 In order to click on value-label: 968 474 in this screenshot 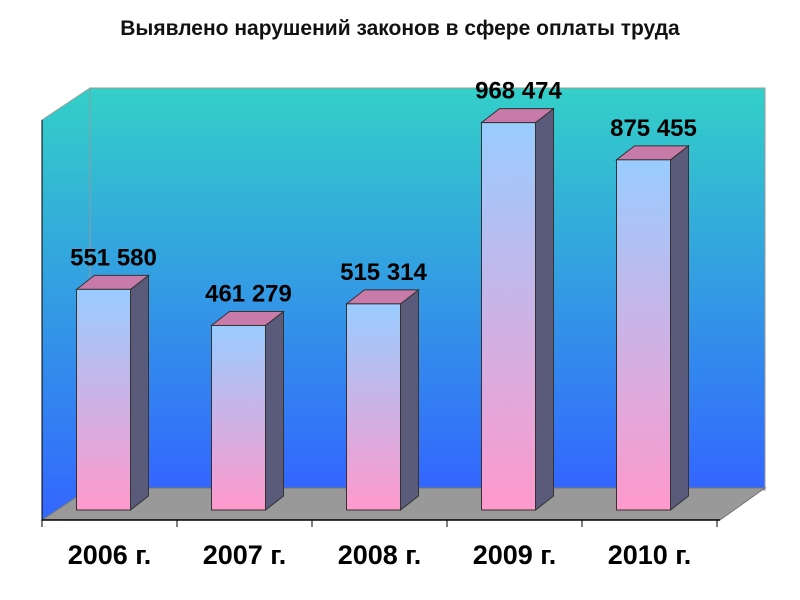, I will do `click(518, 91)`.